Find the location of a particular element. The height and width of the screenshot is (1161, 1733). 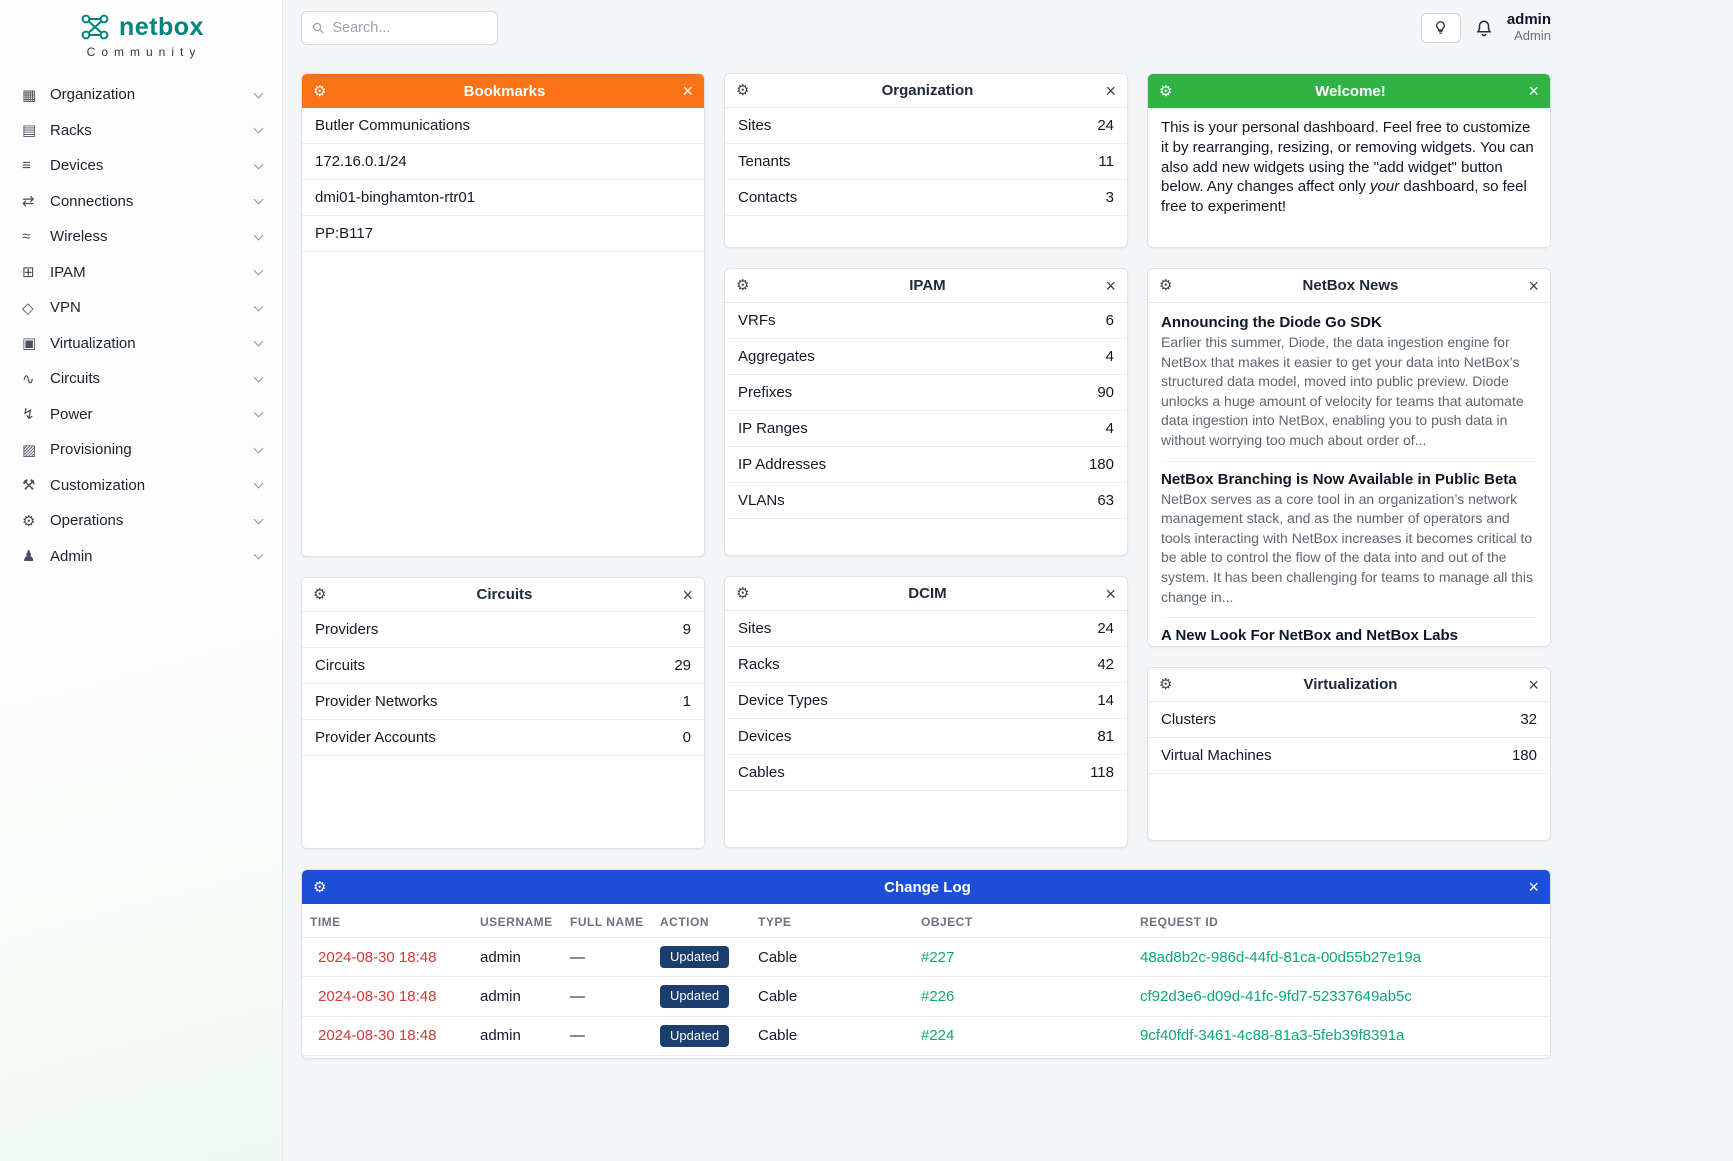

stat-label: Prefixes is located at coordinates (765, 392).